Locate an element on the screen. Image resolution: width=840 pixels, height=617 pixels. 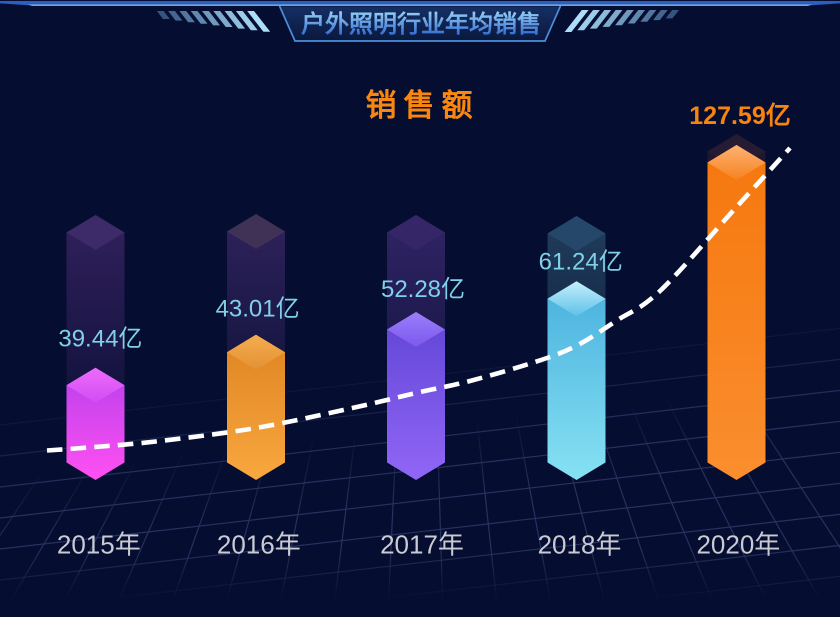
svg-text: 2020年 is located at coordinates (738, 545).